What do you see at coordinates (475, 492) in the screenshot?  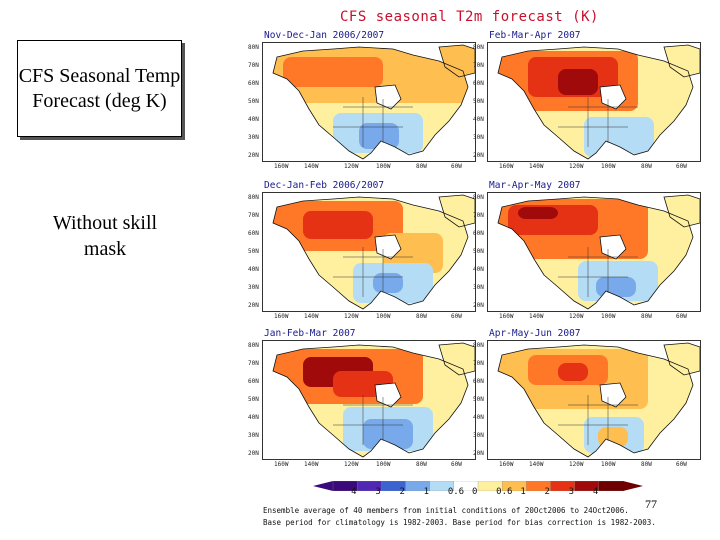 I see `colorbar-tick: 0` at bounding box center [475, 492].